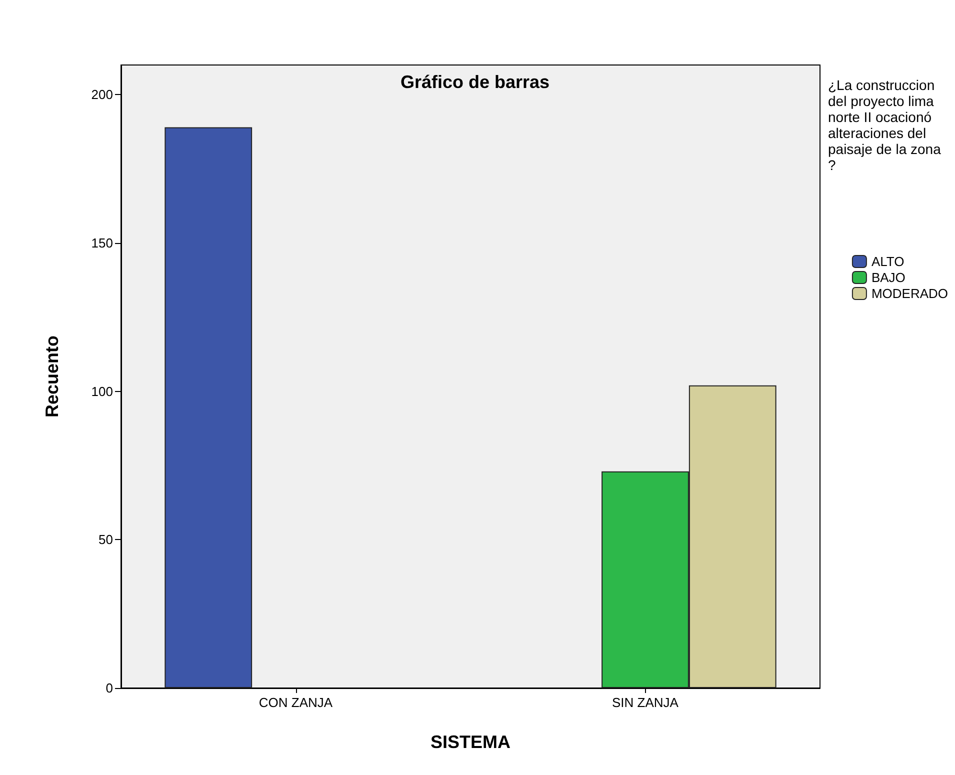  What do you see at coordinates (886, 125) in the screenshot?
I see `legend-title: ¿La construccion del proyecto lima norte II ocacionó alteraciones del paisaje de la zona ?` at bounding box center [886, 125].